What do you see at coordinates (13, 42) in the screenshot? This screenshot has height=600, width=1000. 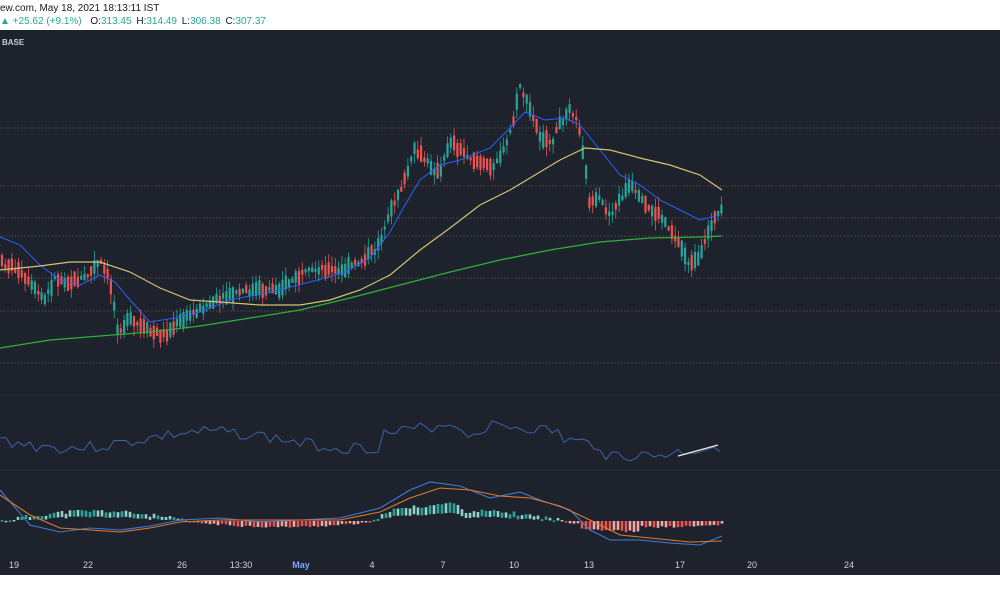 I see `exchange-label: BASE` at bounding box center [13, 42].